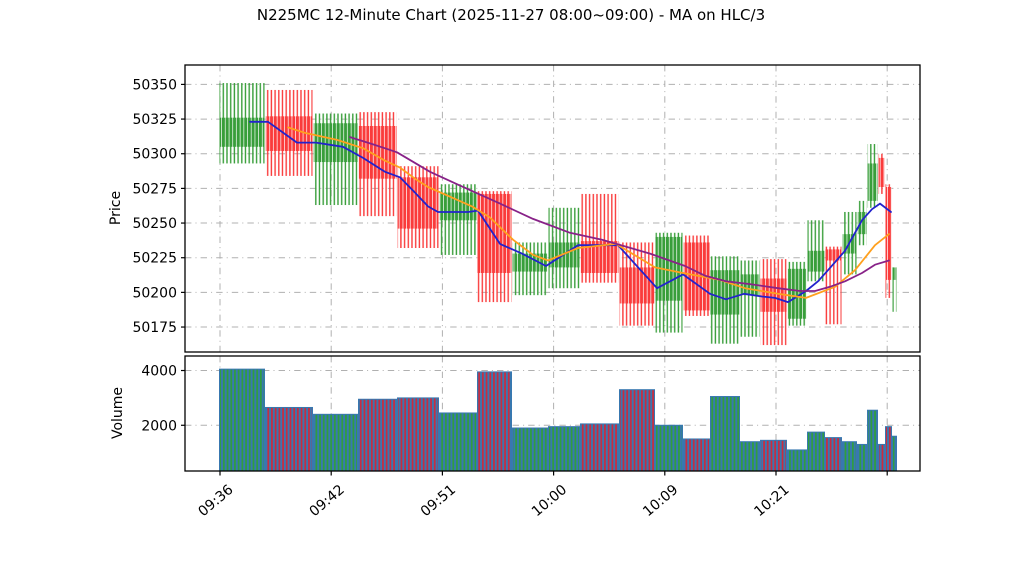 The width and height of the screenshot is (1022, 575). Describe the element at coordinates (163, 399) in the screenshot. I see `volume-y-ticks: 2000 4000` at that location.